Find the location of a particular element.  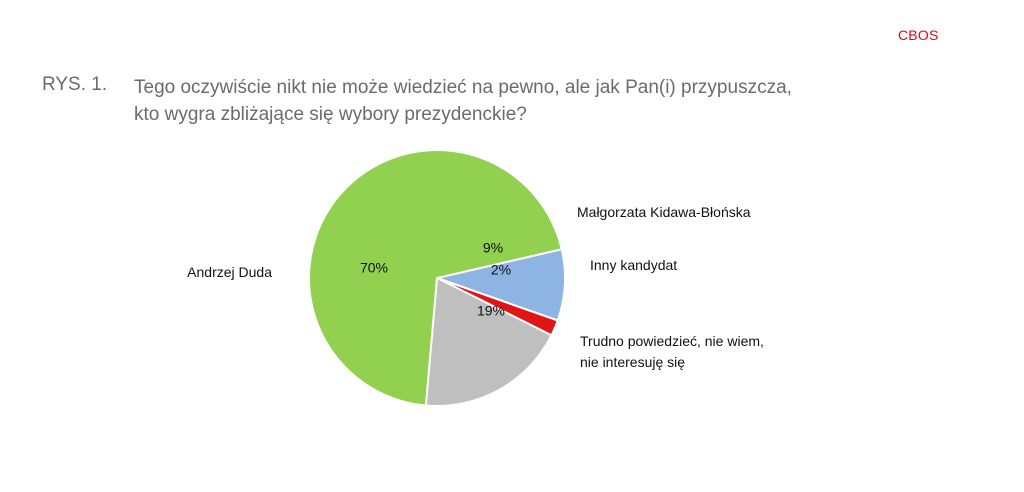

slice-category-label: Inny kandydat is located at coordinates (633, 265).